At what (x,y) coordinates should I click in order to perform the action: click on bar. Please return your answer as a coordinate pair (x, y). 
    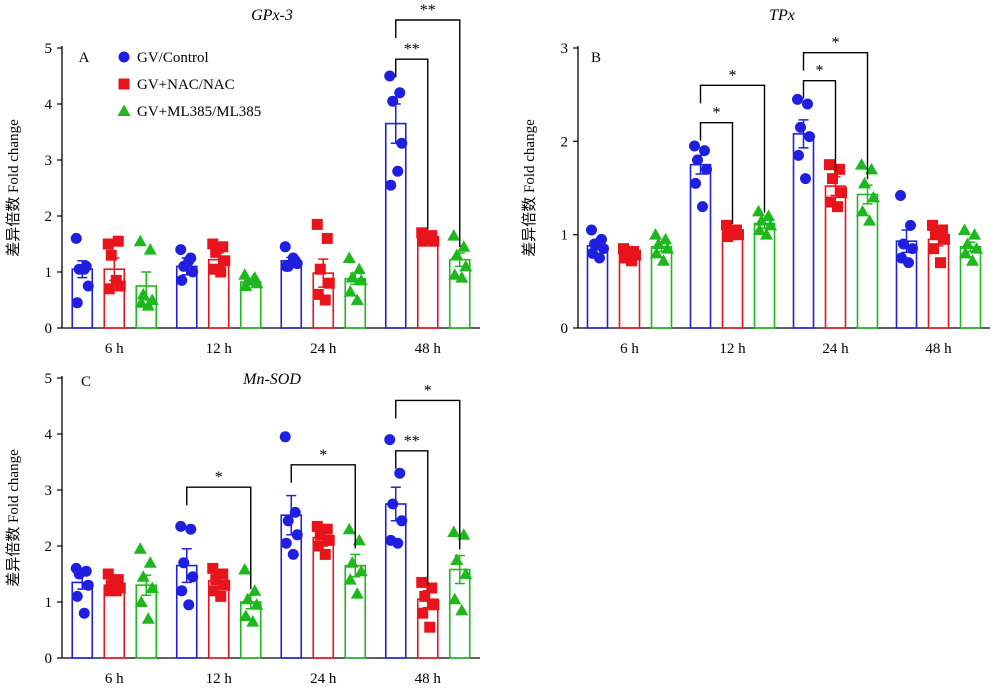
    Looking at the image, I should click on (427, 283).